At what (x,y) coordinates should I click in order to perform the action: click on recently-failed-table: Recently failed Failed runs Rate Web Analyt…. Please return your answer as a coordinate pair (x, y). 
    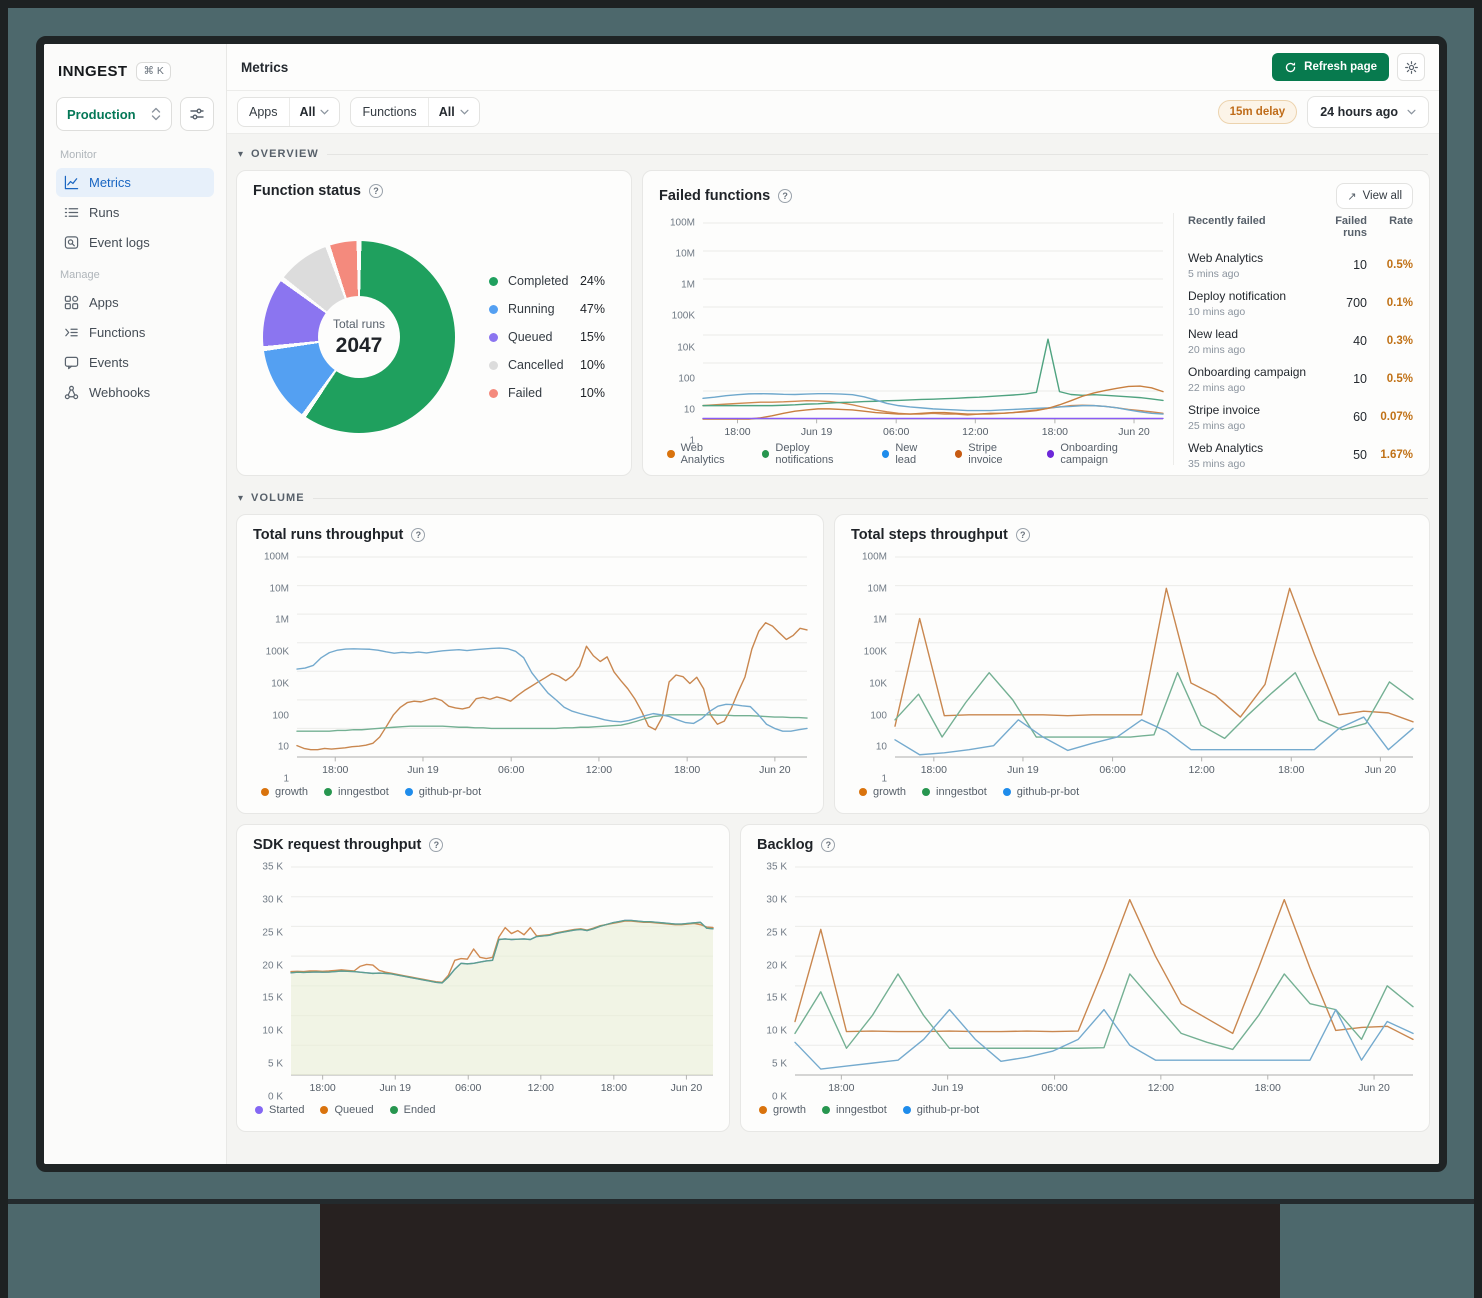
    Looking at the image, I should click on (1293, 341).